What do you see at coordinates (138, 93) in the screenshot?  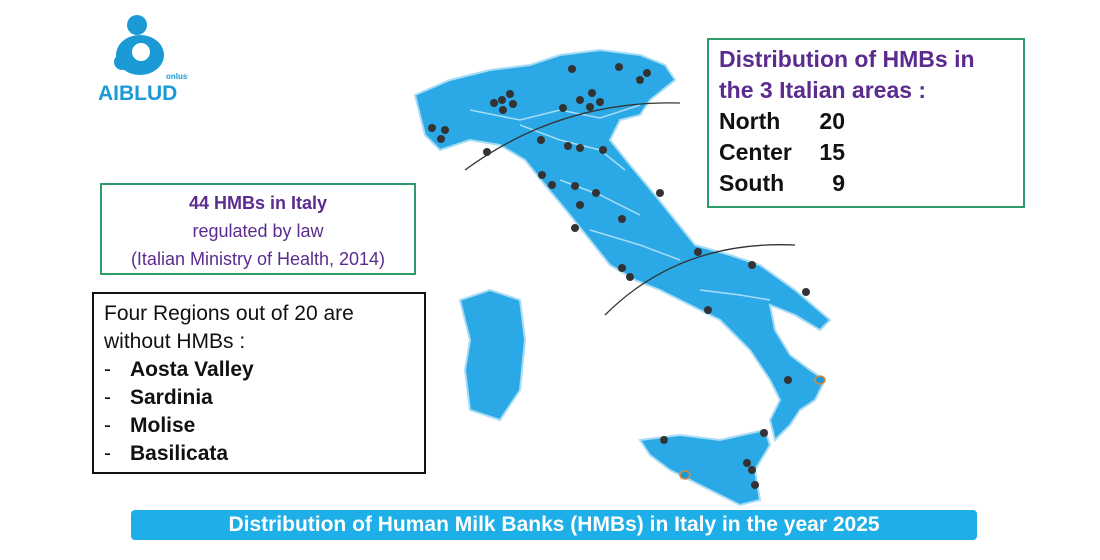 I see `logo-name: AIBLUD` at bounding box center [138, 93].